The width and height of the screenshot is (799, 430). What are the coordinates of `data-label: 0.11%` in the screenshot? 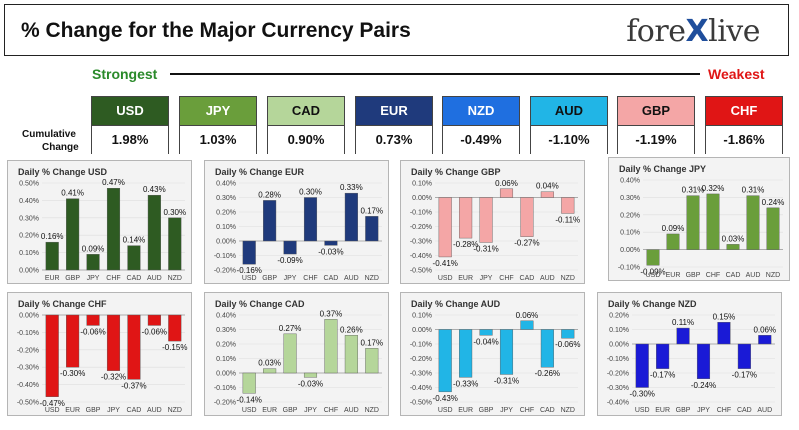 It's located at (683, 322).